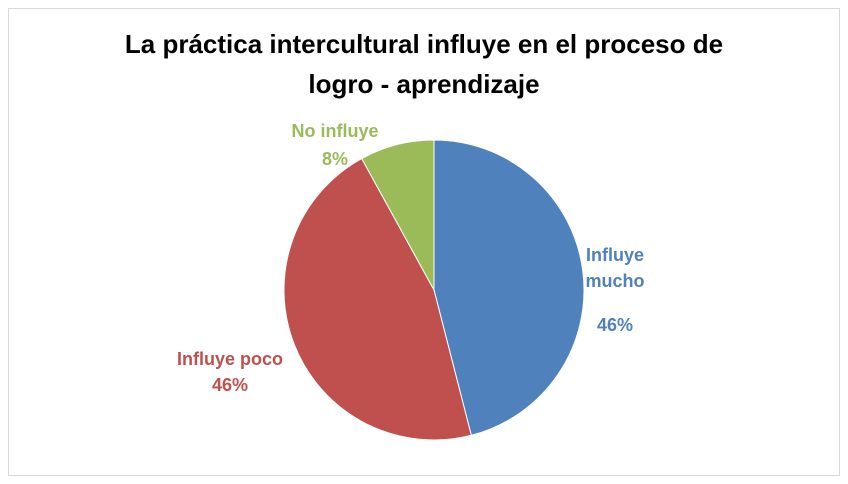 This screenshot has width=848, height=484. What do you see at coordinates (615, 268) in the screenshot?
I see `slice-label: Influye mucho` at bounding box center [615, 268].